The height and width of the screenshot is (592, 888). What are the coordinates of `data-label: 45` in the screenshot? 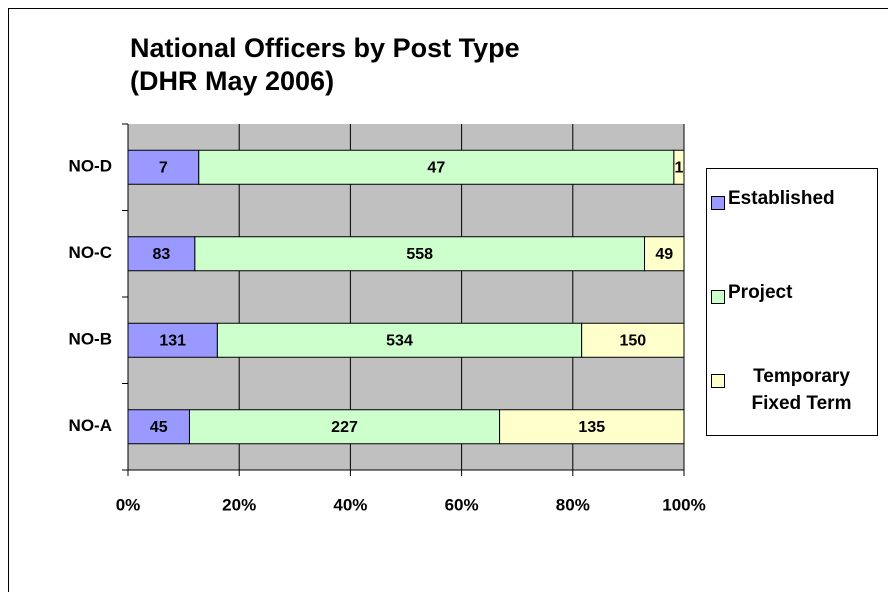 It's located at (159, 427).